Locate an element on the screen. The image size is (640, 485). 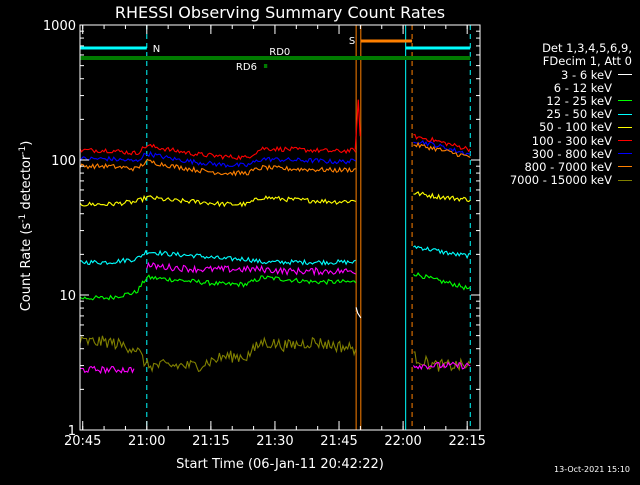
x-tick-label: 21:00 is located at coordinates (146, 441).